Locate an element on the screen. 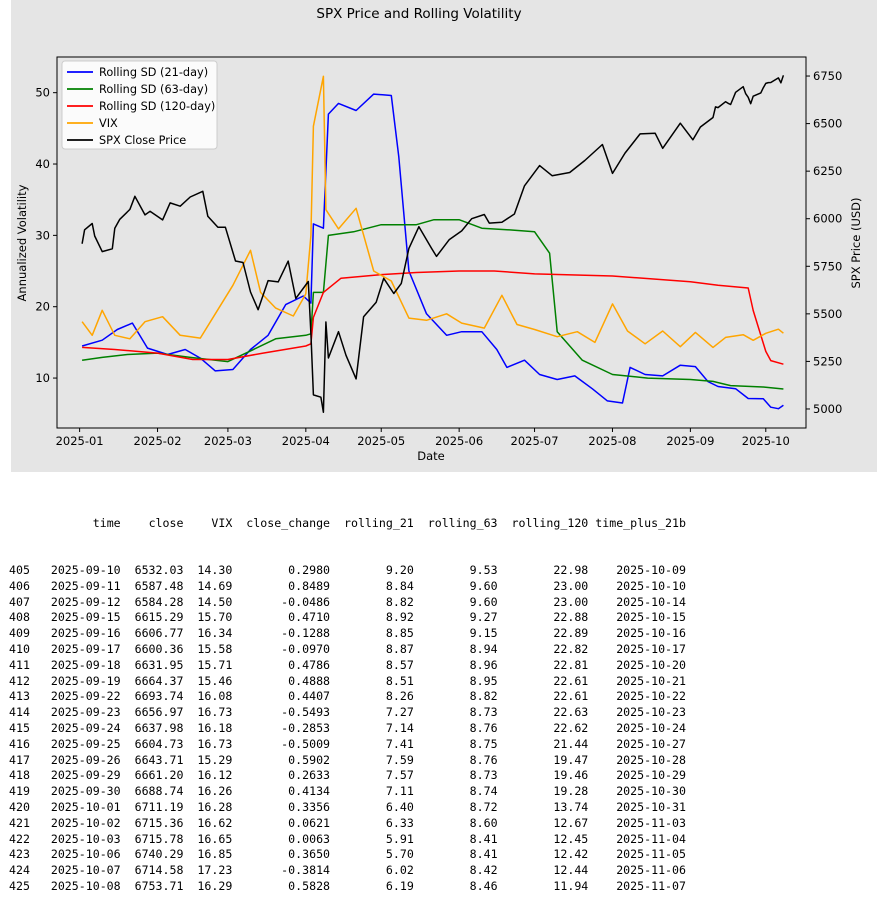  legend-label: Rolling SD (21-day) is located at coordinates (153, 72).